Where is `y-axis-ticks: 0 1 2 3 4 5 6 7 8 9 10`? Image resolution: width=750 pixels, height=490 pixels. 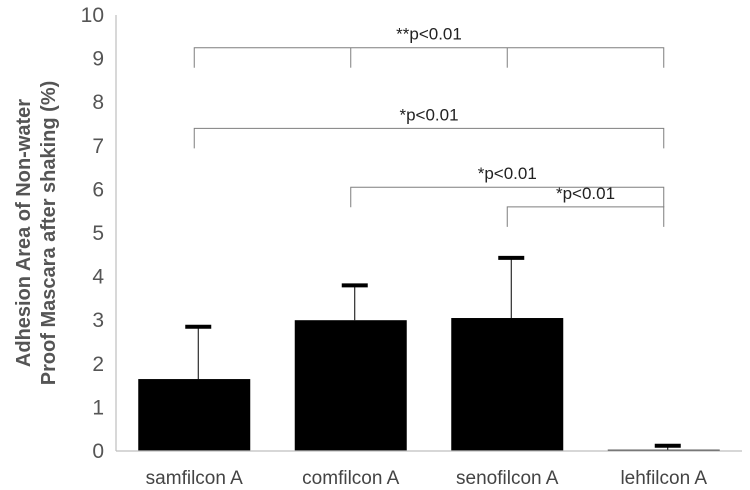 y-axis-ticks: 0 1 2 3 4 5 6 7 8 9 10 is located at coordinates (93, 233).